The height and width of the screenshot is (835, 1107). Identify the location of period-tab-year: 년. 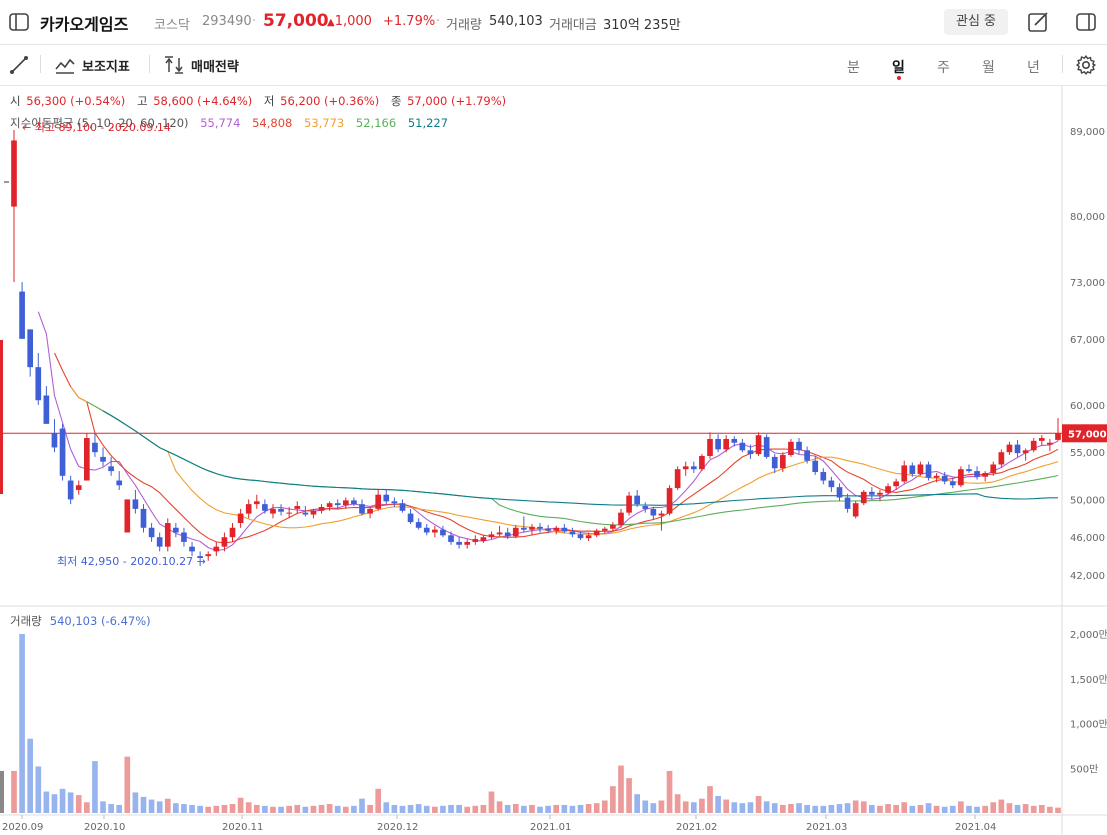
(1033, 68).